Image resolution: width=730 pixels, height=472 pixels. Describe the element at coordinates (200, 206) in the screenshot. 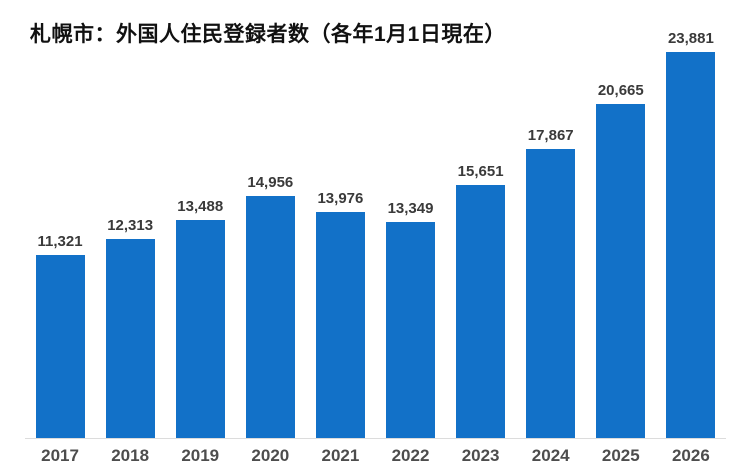

I see `bar-value-label: 13,488` at that location.